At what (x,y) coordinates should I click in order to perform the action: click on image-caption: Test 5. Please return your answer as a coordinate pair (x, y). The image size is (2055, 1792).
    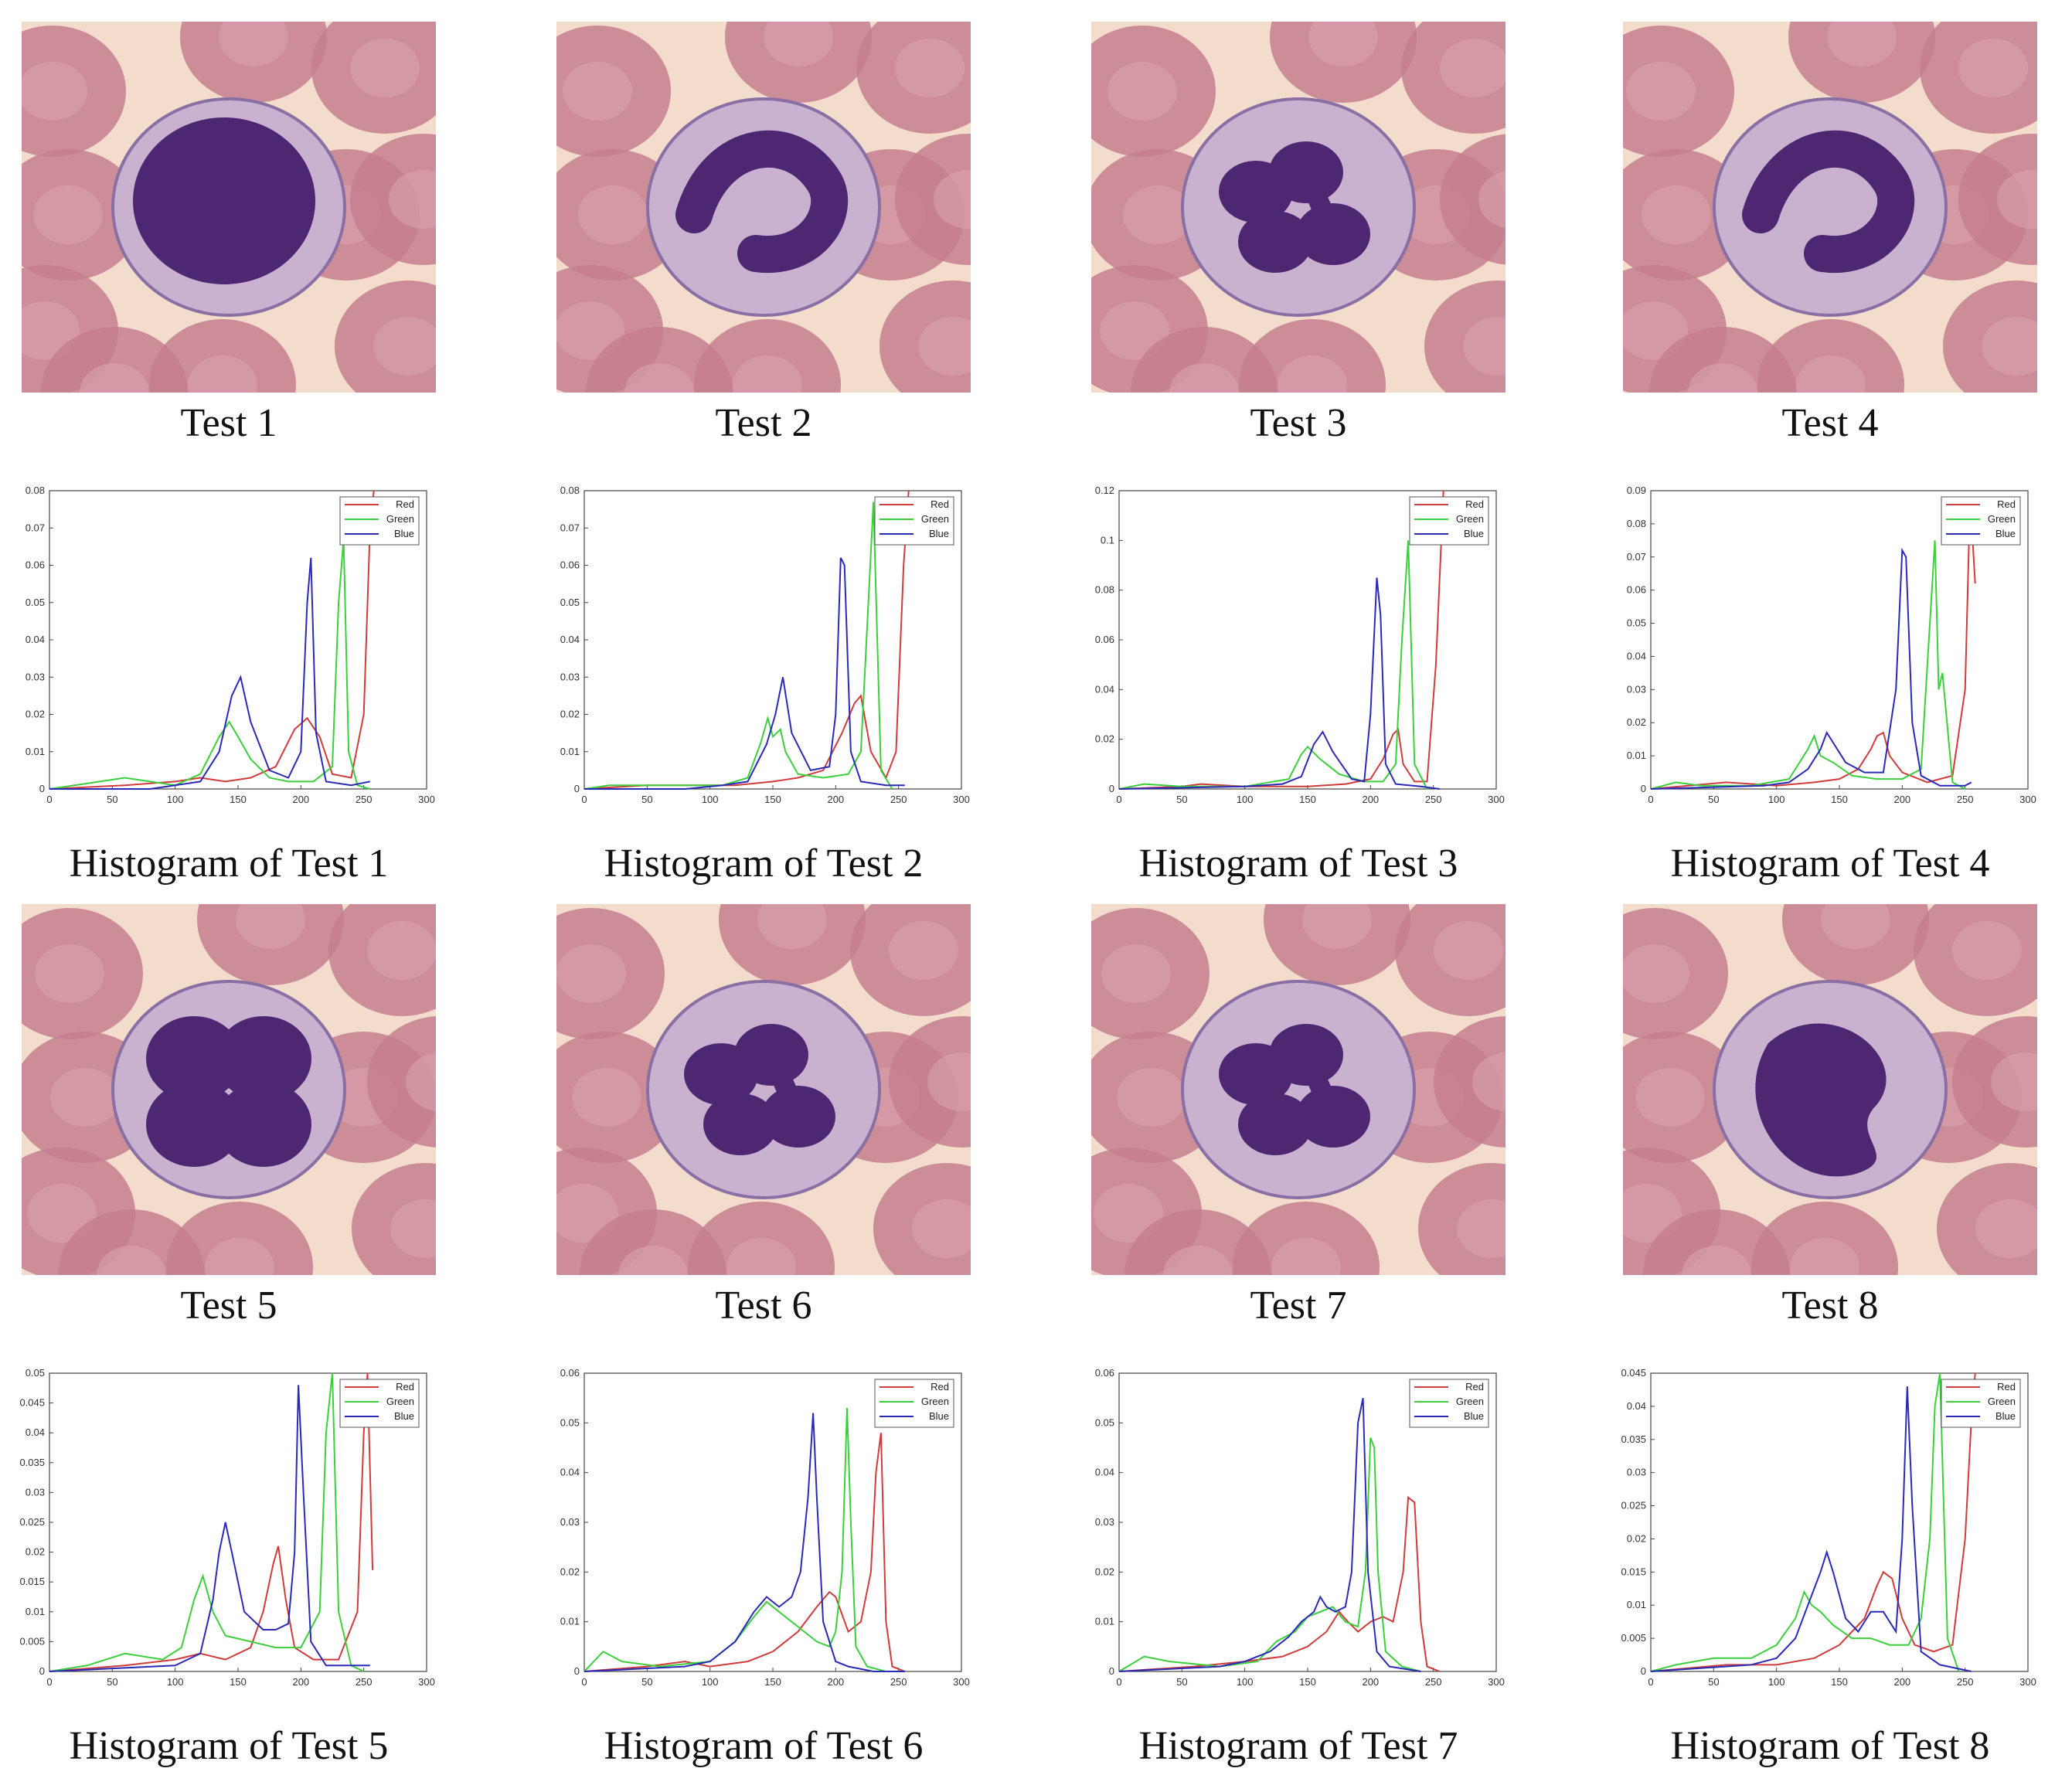
    Looking at the image, I should click on (228, 1306).